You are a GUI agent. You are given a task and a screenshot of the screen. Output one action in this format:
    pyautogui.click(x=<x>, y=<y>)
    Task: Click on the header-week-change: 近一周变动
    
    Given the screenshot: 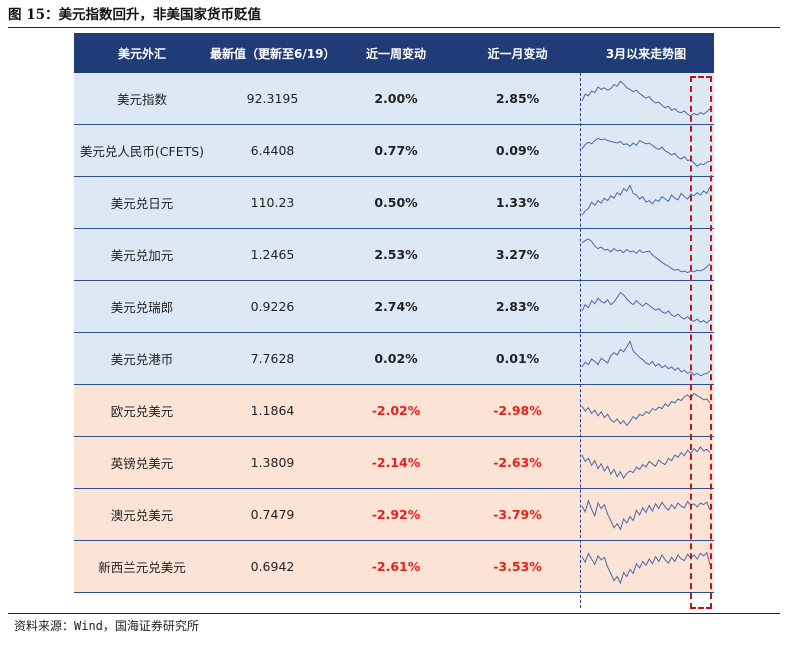 What is the action you would take?
    pyautogui.click(x=396, y=53)
    